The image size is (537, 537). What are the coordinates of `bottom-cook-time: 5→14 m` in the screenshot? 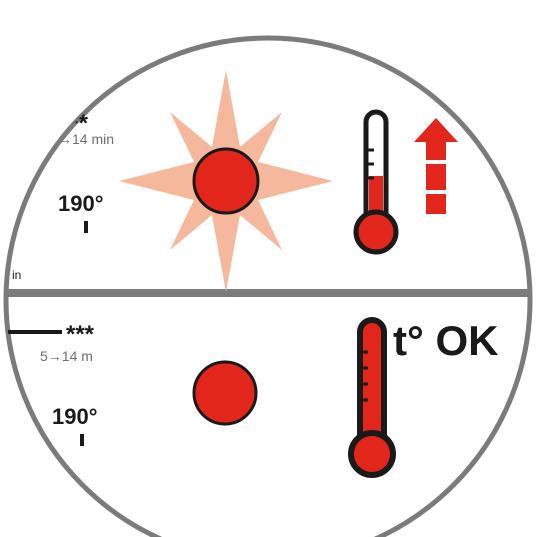 It's located at (66, 356).